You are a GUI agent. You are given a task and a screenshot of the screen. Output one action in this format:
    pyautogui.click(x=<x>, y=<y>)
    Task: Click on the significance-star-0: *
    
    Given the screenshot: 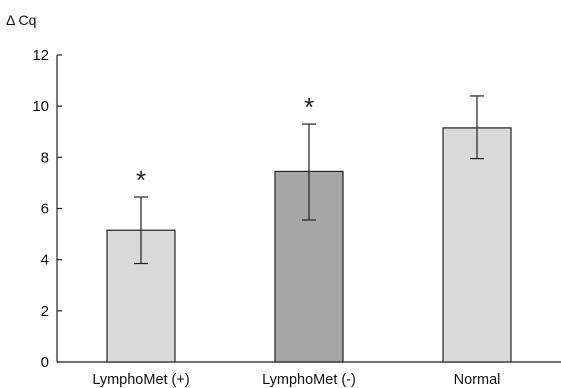 What is the action you would take?
    pyautogui.click(x=141, y=180)
    